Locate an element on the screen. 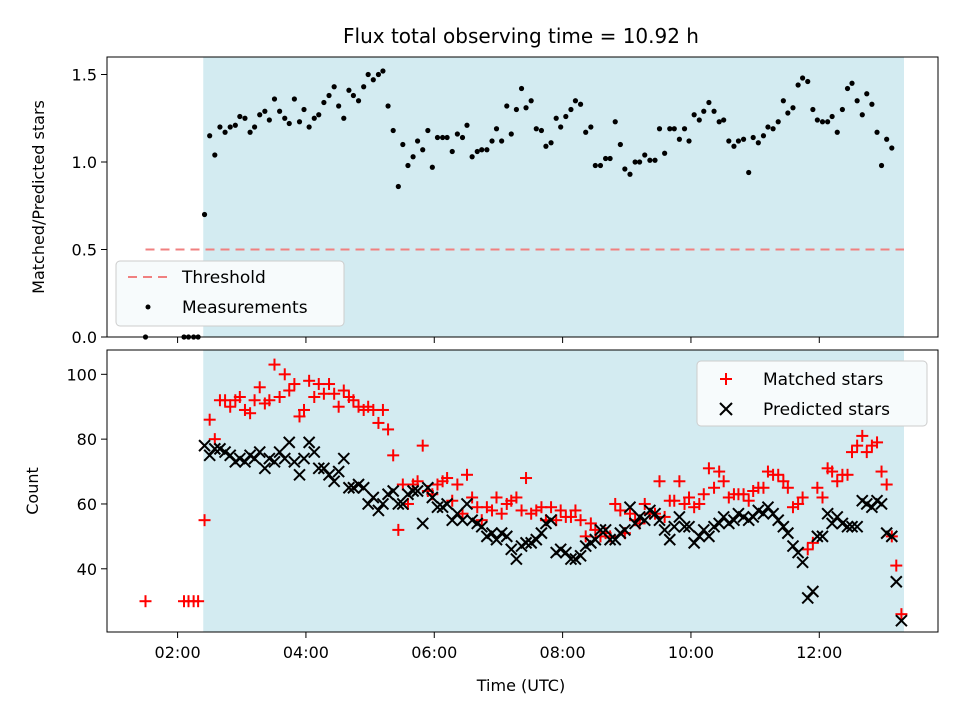 The height and width of the screenshot is (720, 960). y-axis-ticks: 0.0 0.5 1.0 1.5 is located at coordinates (89, 206).